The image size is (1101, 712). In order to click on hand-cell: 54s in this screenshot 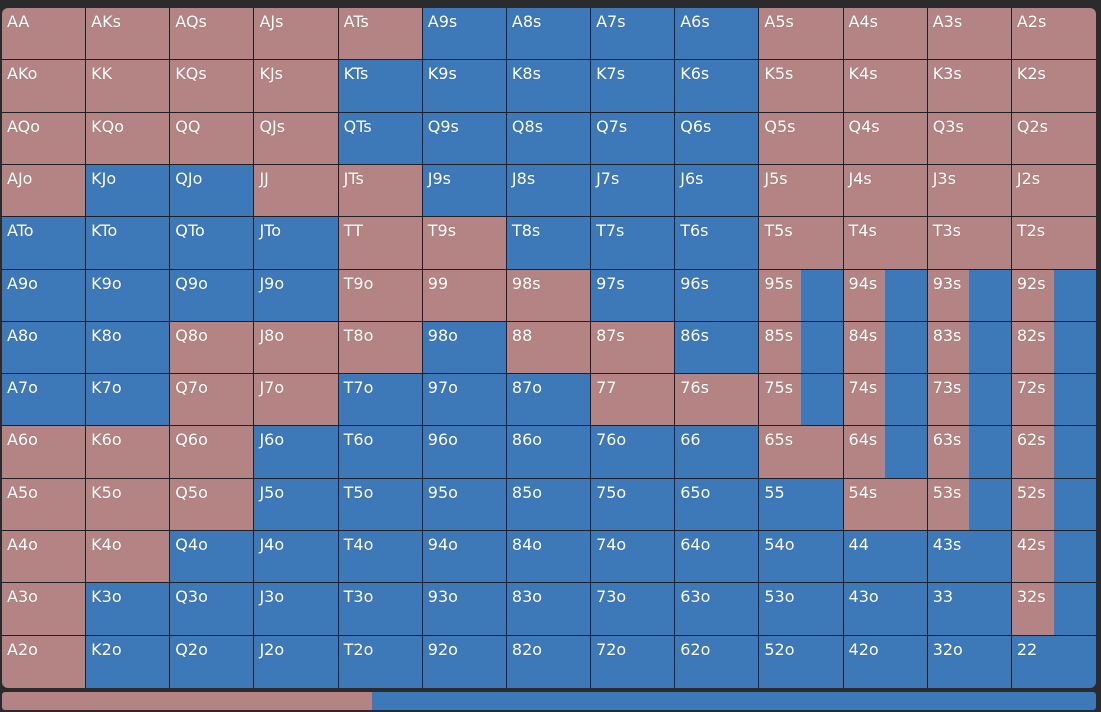, I will do `click(885, 505)`.